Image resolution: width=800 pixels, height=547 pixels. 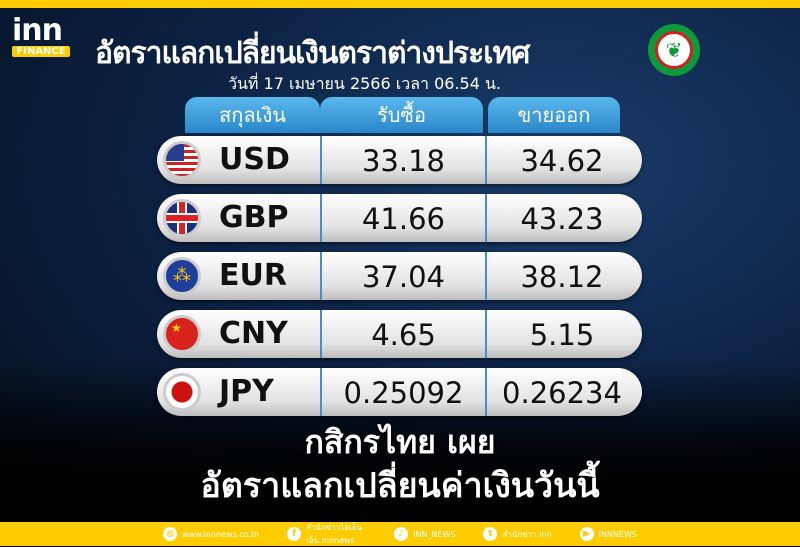 I want to click on footer-label: สำนักข่าว inn, so click(x=527, y=534).